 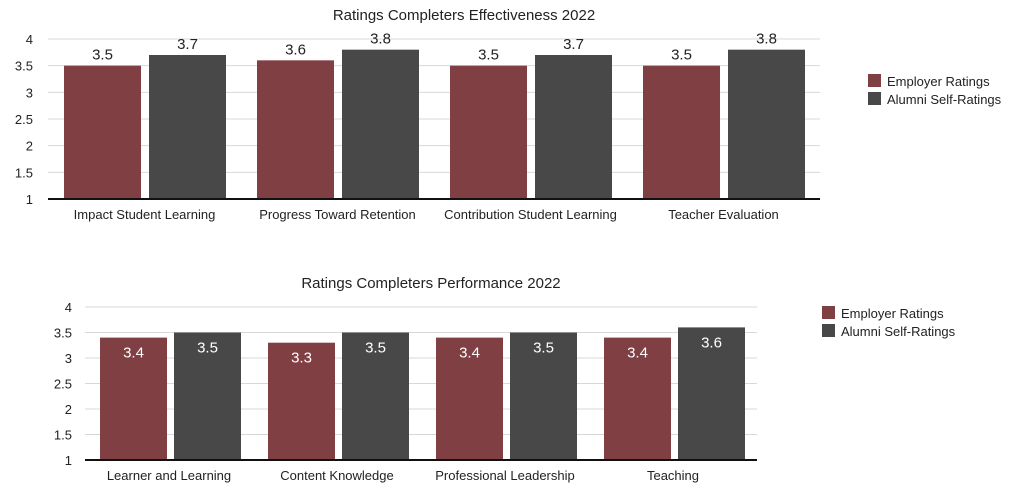 I want to click on x-tick-label: Teacher Evaluation, so click(x=723, y=214).